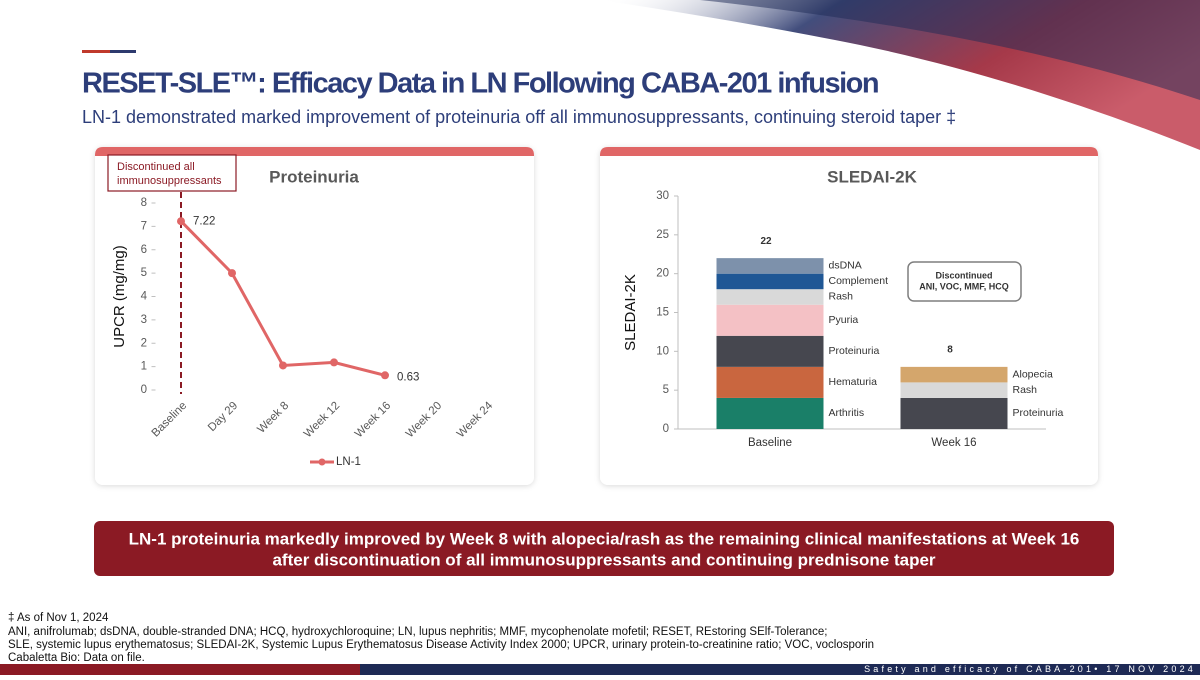 The image size is (1200, 680). Describe the element at coordinates (144, 226) in the screenshot. I see `y-tick-label: 7` at that location.